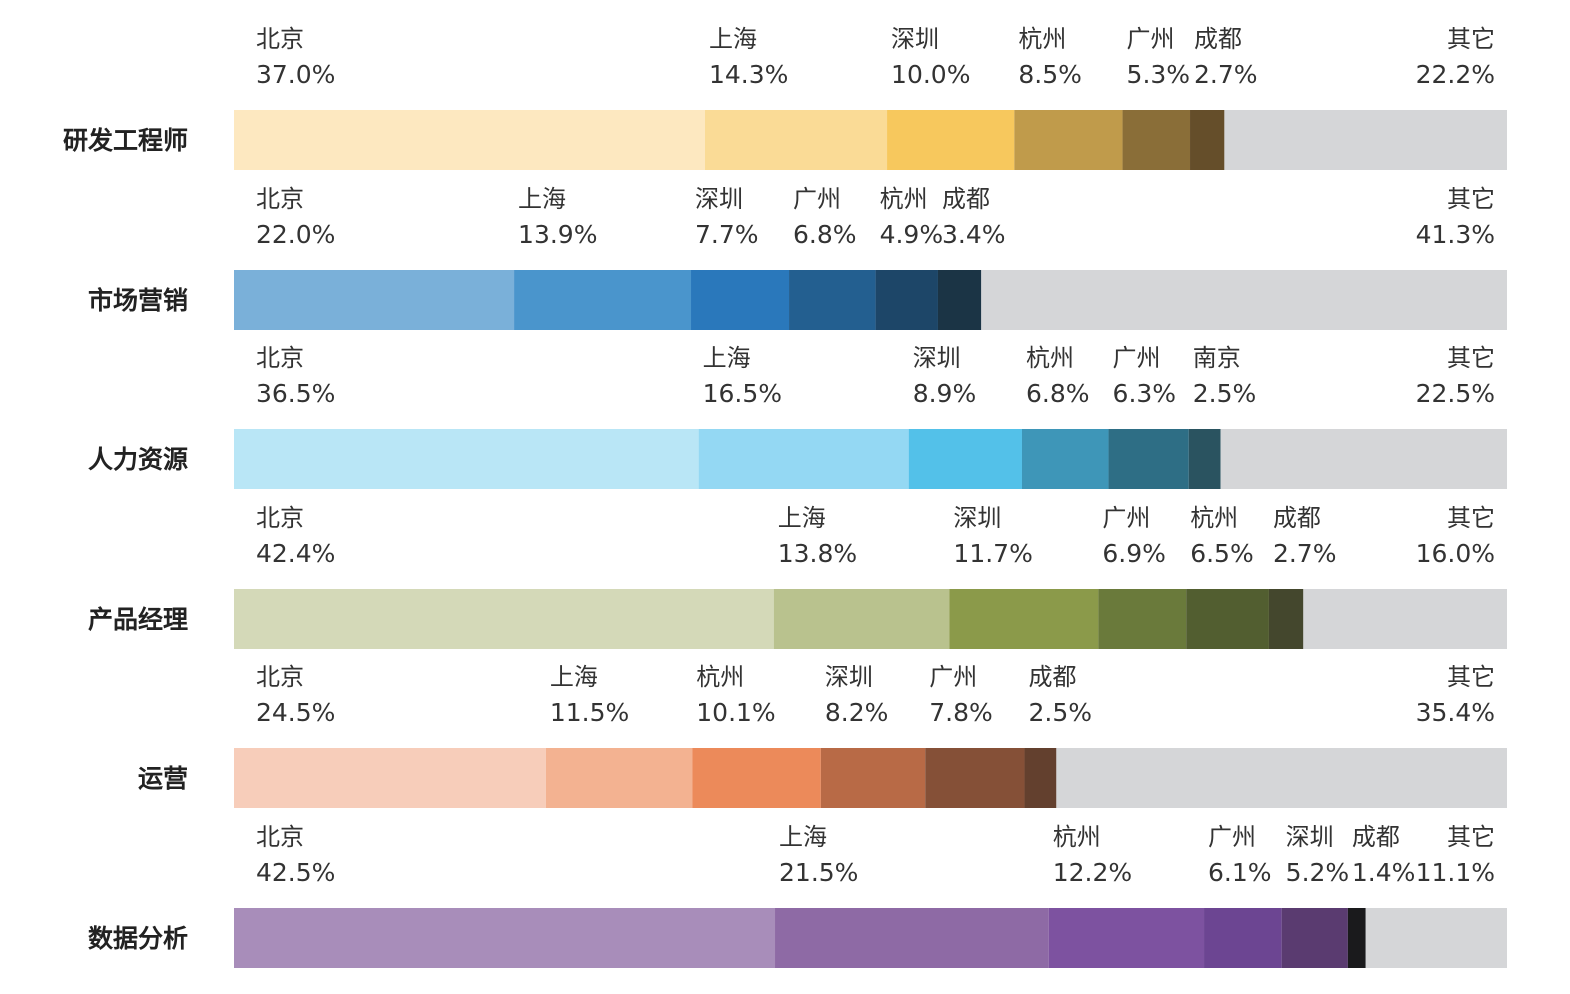 The width and height of the screenshot is (1570, 994). What do you see at coordinates (1455, 553) in the screenshot?
I see `segment-value-label: 16.0%` at bounding box center [1455, 553].